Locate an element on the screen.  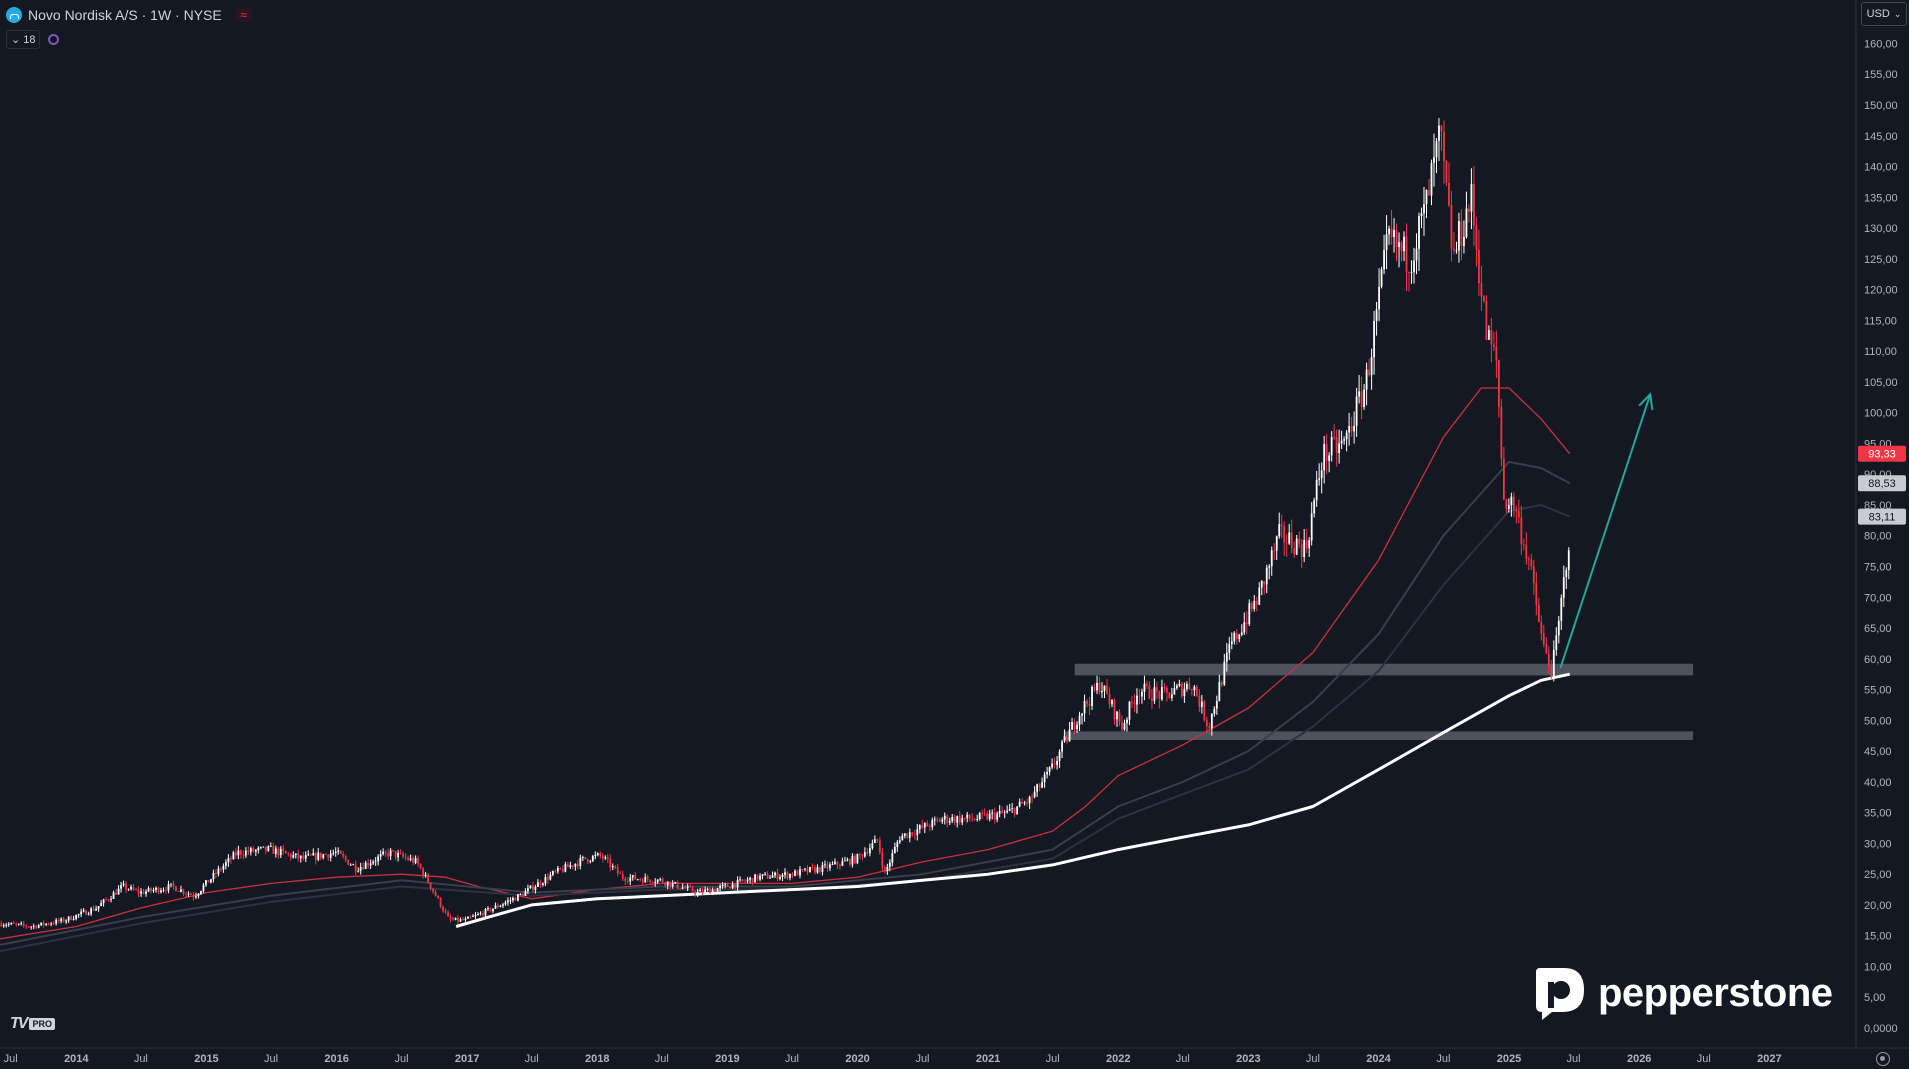
y-tick-label: 10,00 is located at coordinates (1878, 967).